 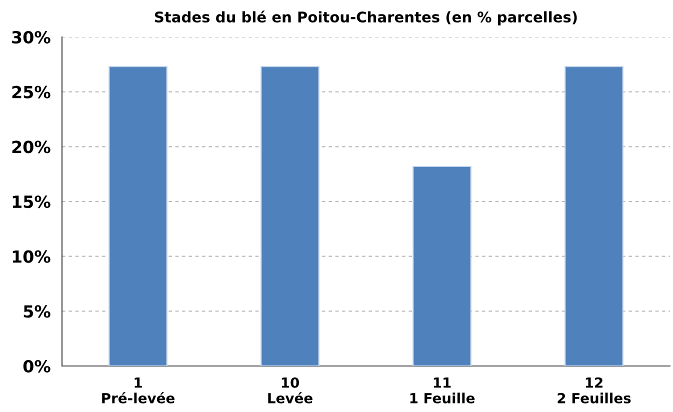 I want to click on y-tick-label: 30%, so click(x=31, y=37).